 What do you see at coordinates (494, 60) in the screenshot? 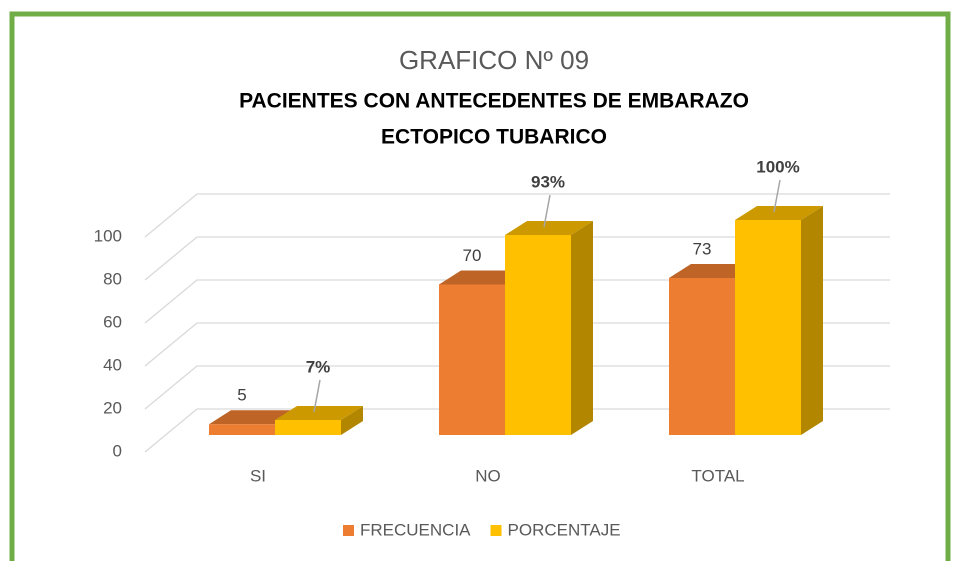
I see `chart-title: GRAFICO Nº 09` at bounding box center [494, 60].